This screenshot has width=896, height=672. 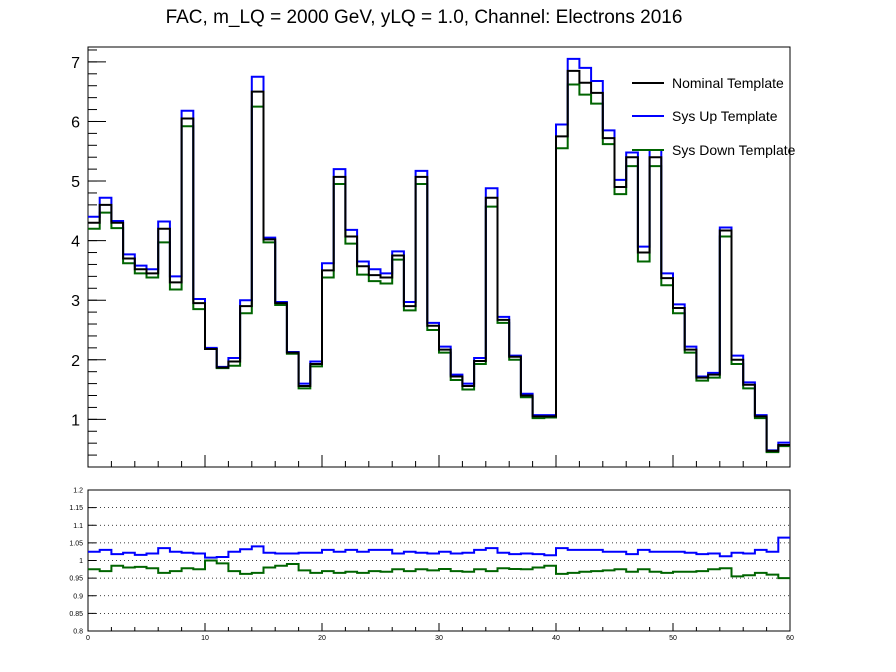 I want to click on y-tick-label: 7, so click(x=75, y=63).